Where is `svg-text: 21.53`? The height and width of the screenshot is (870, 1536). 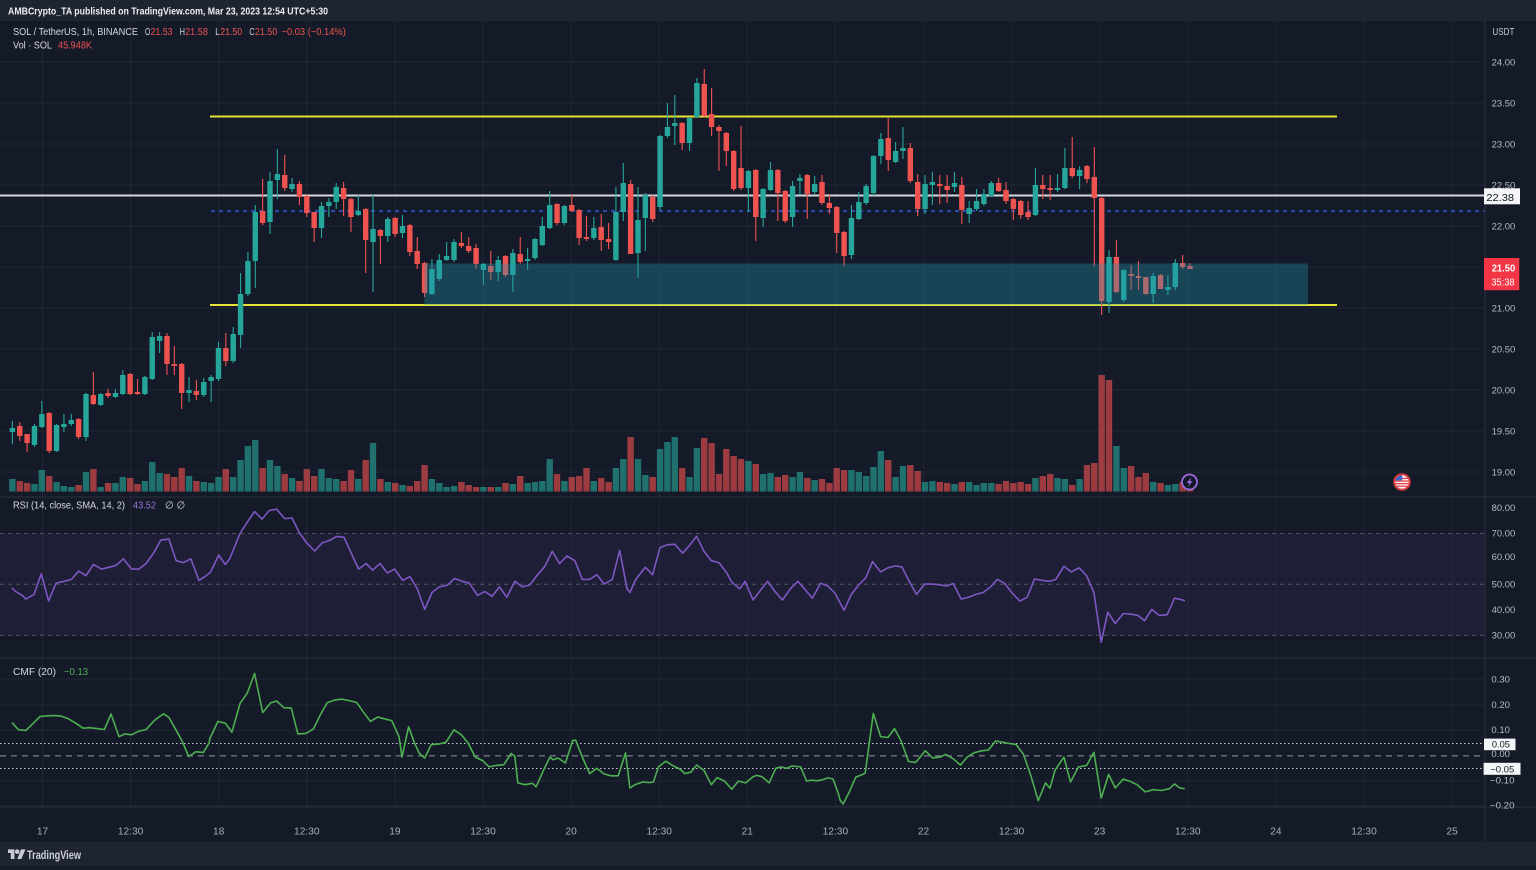 svg-text: 21.53 is located at coordinates (162, 32).